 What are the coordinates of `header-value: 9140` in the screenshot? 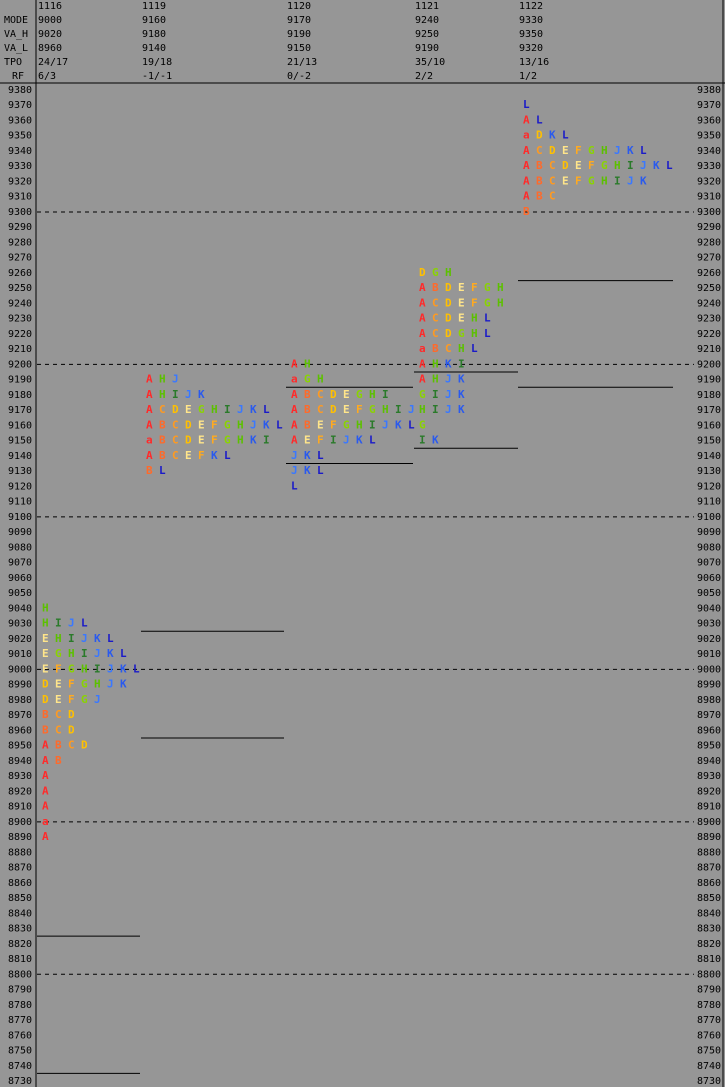 It's located at (154, 48).